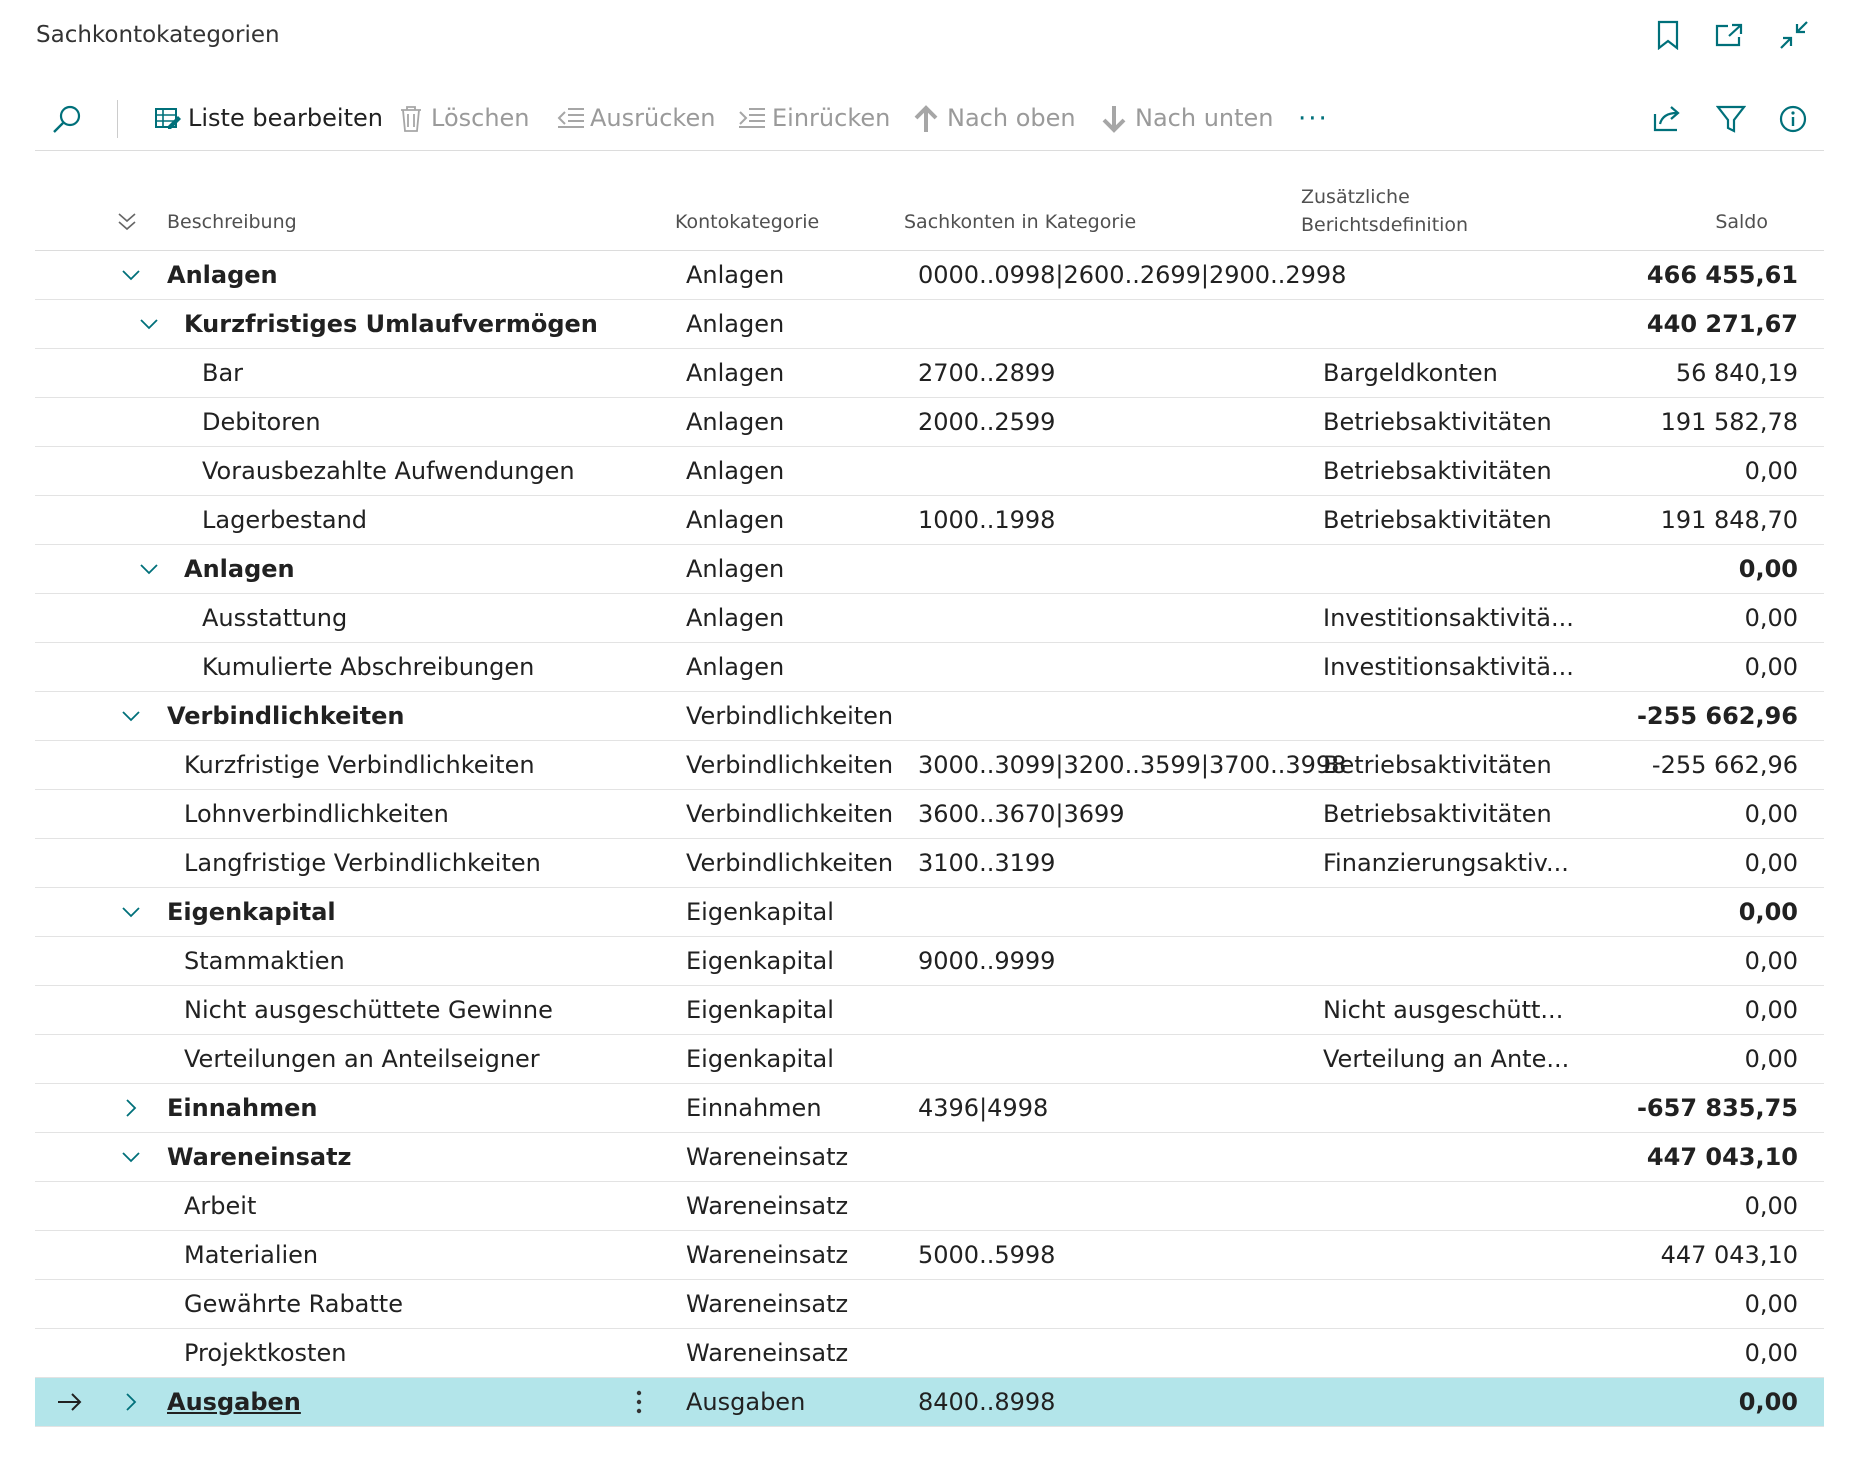 The width and height of the screenshot is (1854, 1460). I want to click on column-header: Kontokategorie, so click(747, 222).